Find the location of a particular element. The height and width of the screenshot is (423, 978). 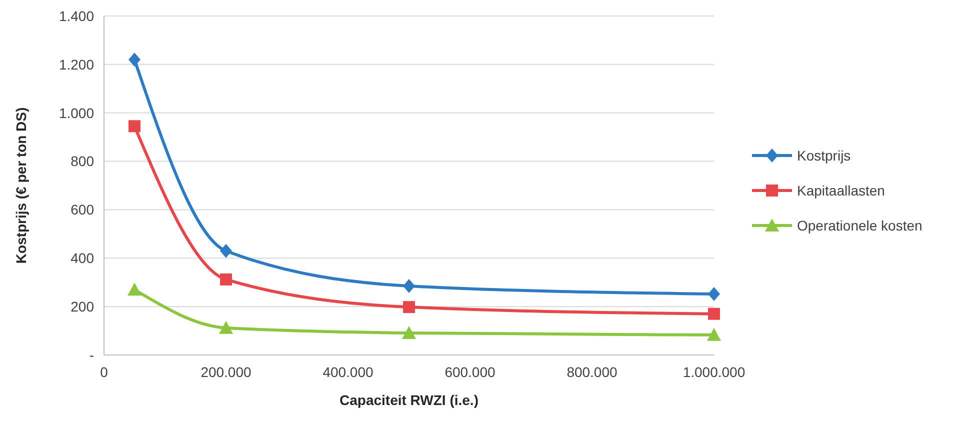

x-tick-label: 1.000.000 is located at coordinates (714, 372).